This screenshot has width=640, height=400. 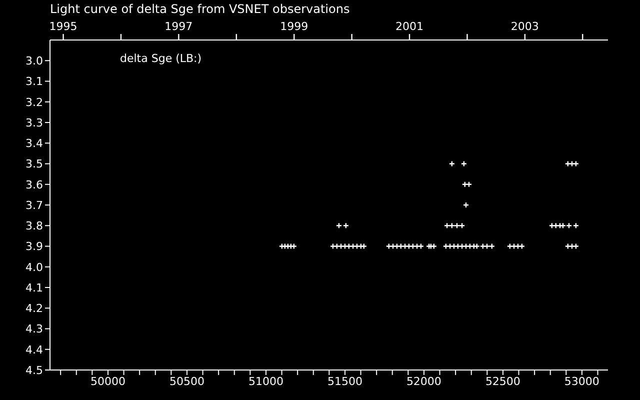 I want to click on y-tick-label: 3.0, so click(x=34, y=61).